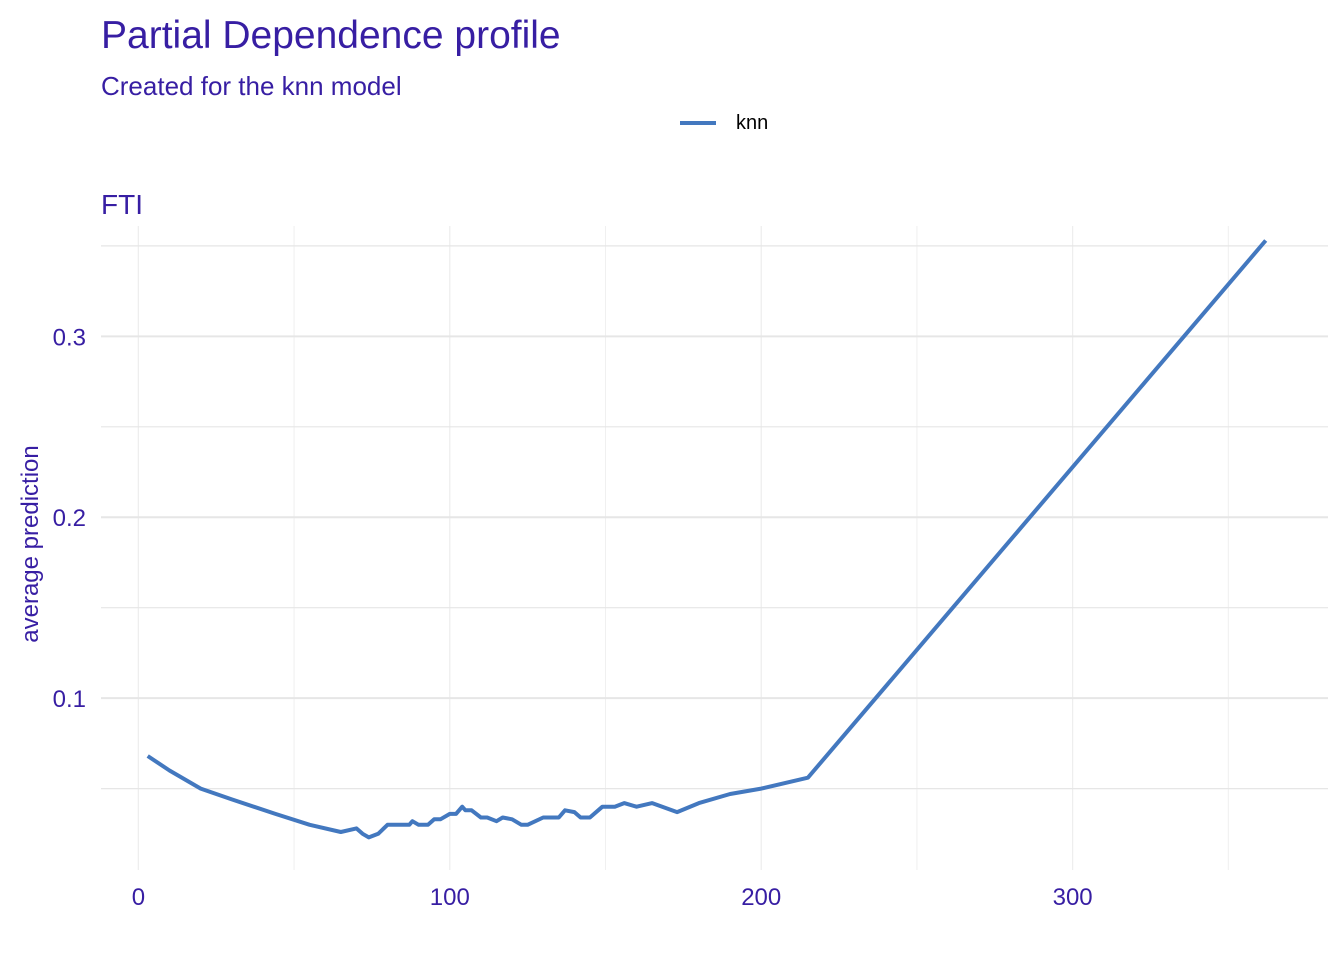  What do you see at coordinates (698, 123) in the screenshot?
I see `legend-key-knn` at bounding box center [698, 123].